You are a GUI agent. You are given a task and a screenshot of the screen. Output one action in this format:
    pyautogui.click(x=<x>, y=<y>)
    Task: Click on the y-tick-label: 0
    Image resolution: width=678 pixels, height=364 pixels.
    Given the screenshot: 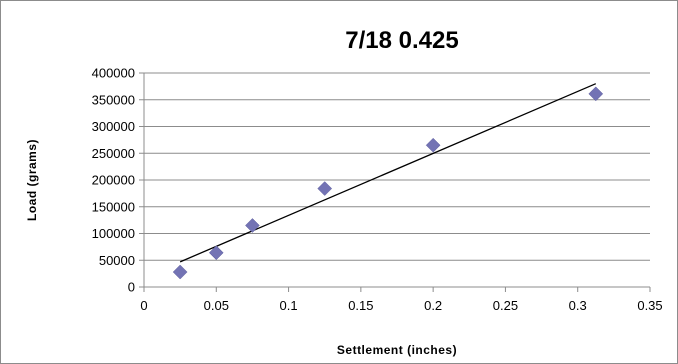 What is the action you would take?
    pyautogui.click(x=131, y=287)
    